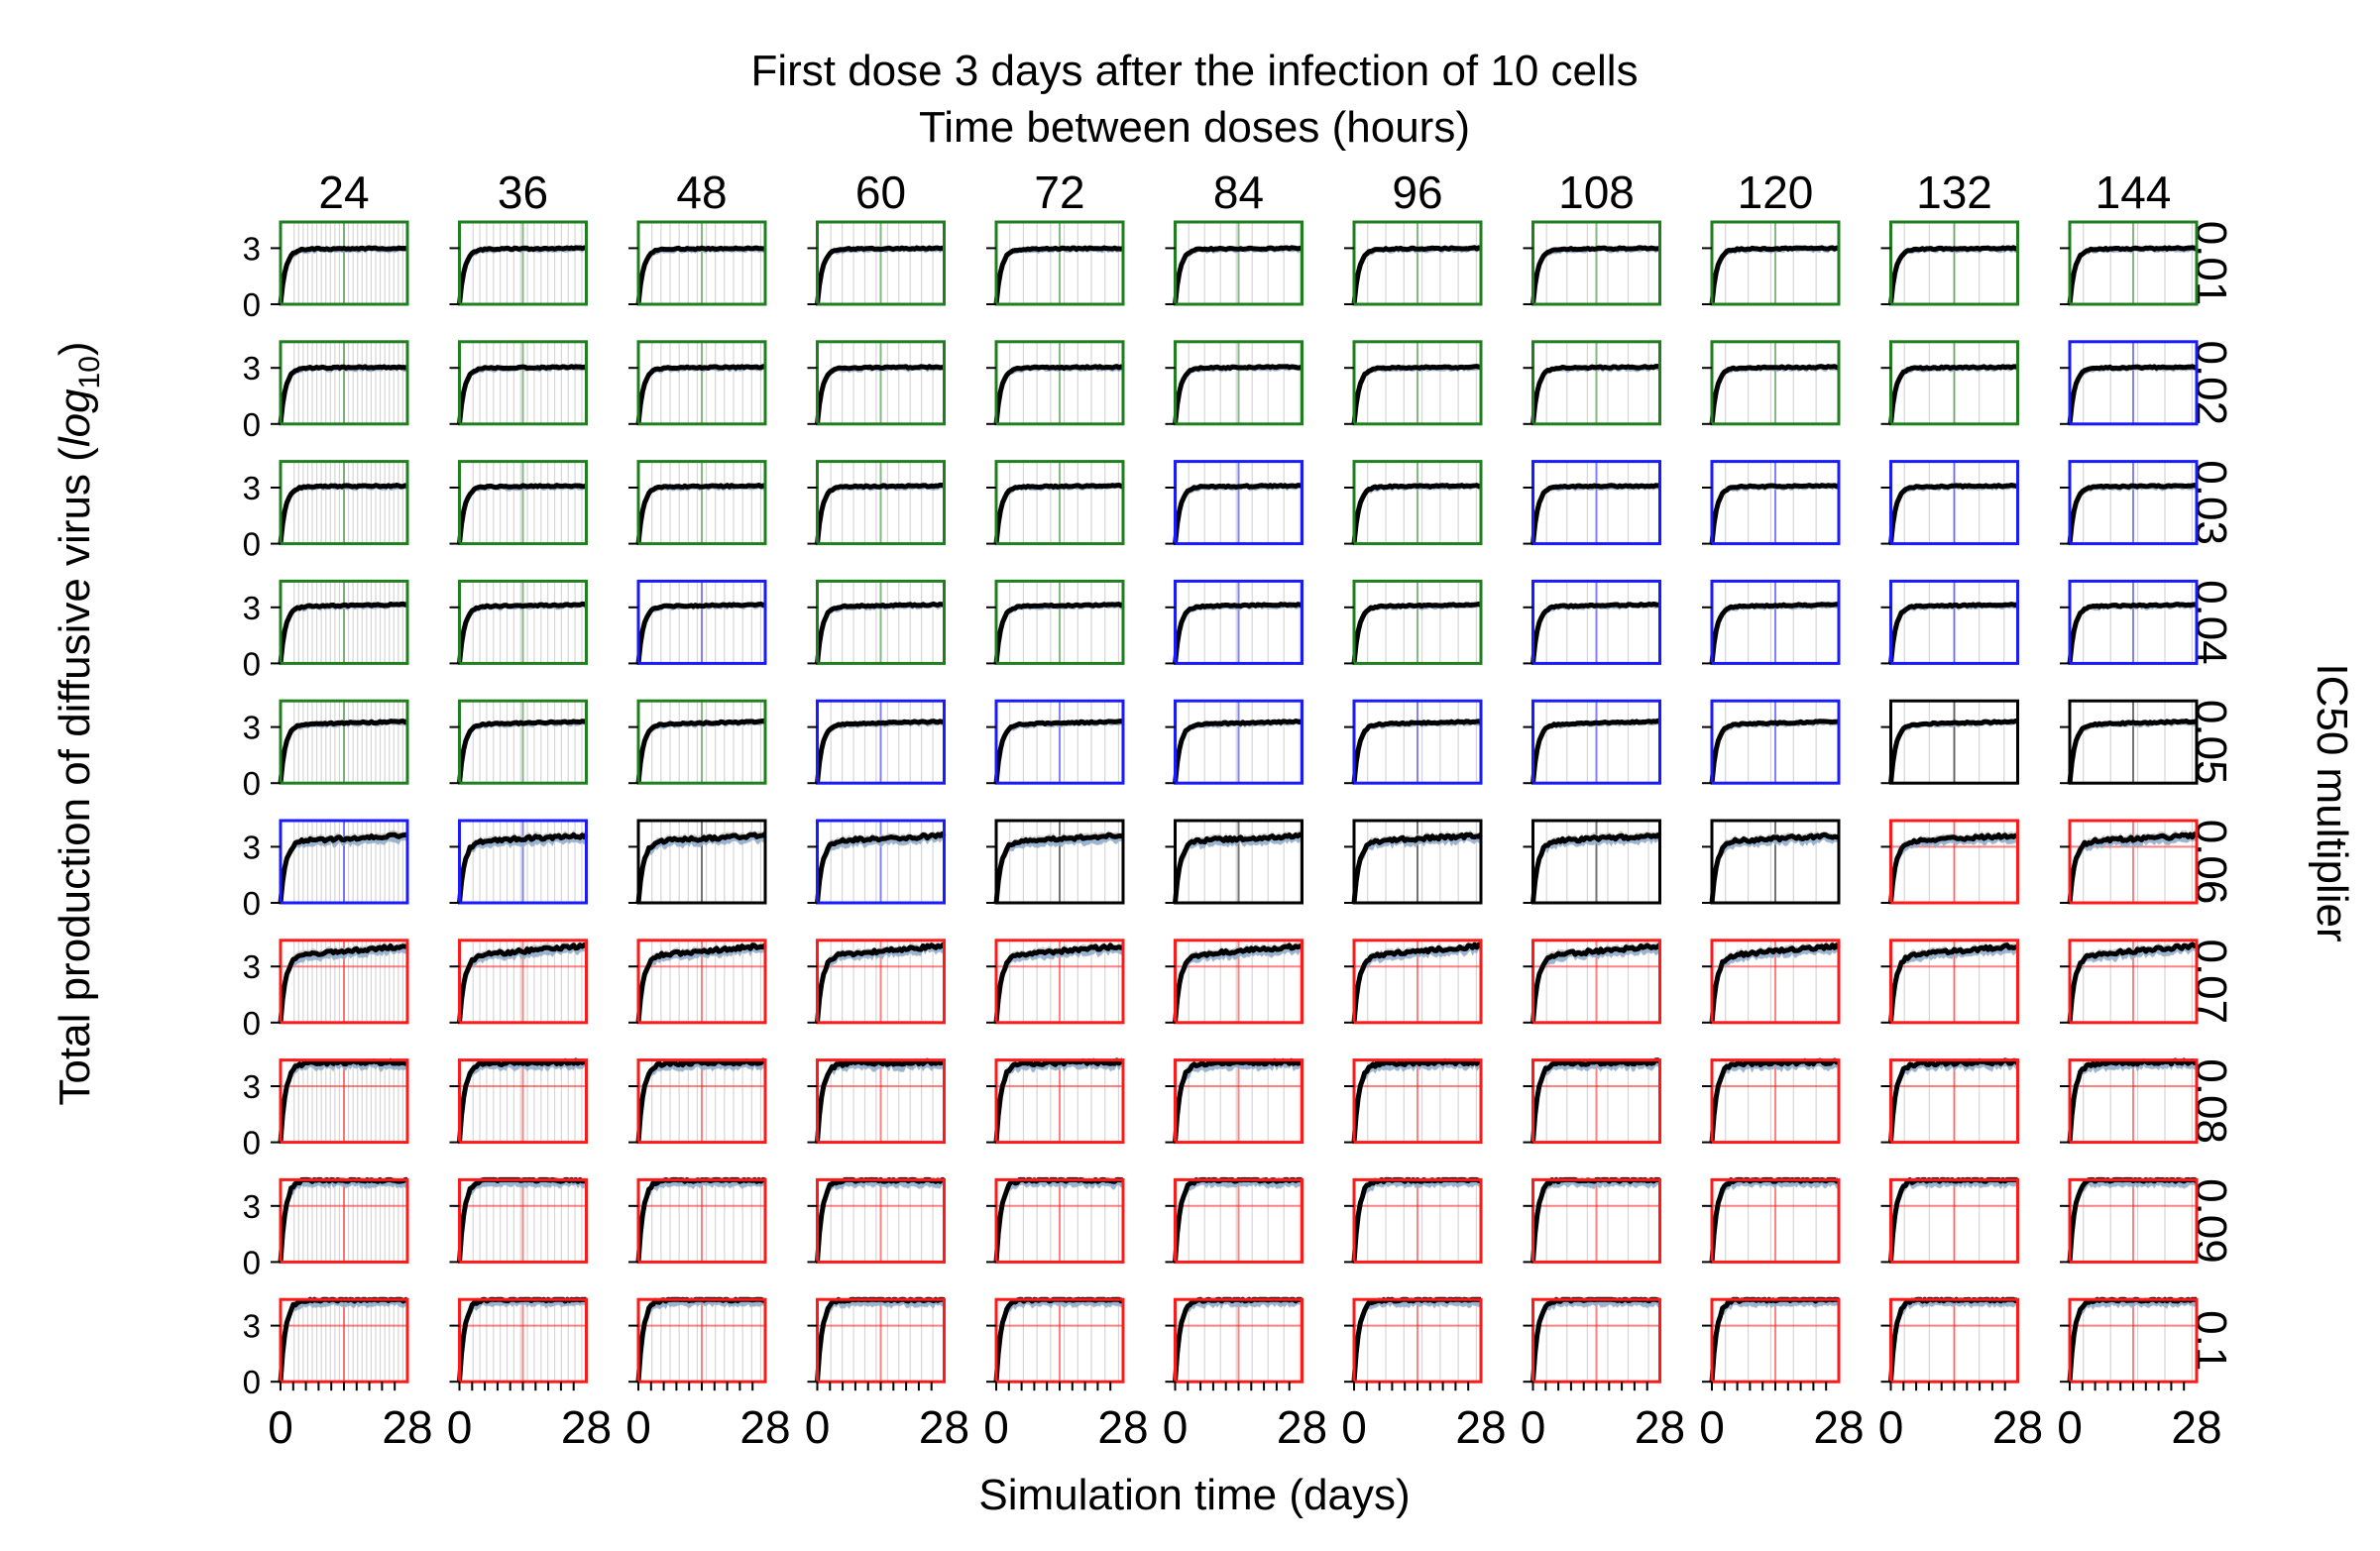 The height and width of the screenshot is (1551, 2380). What do you see at coordinates (75, 417) in the screenshot?
I see `y-axis-label-log: log` at bounding box center [75, 417].